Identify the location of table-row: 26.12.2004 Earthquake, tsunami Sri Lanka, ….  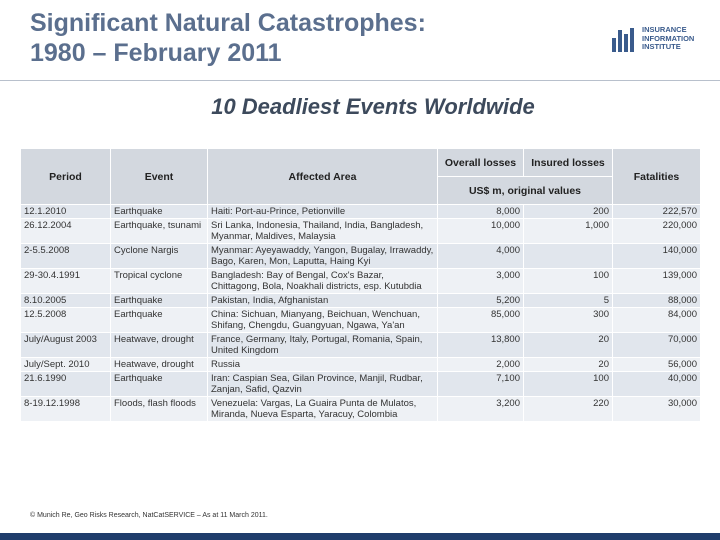
(360, 231).